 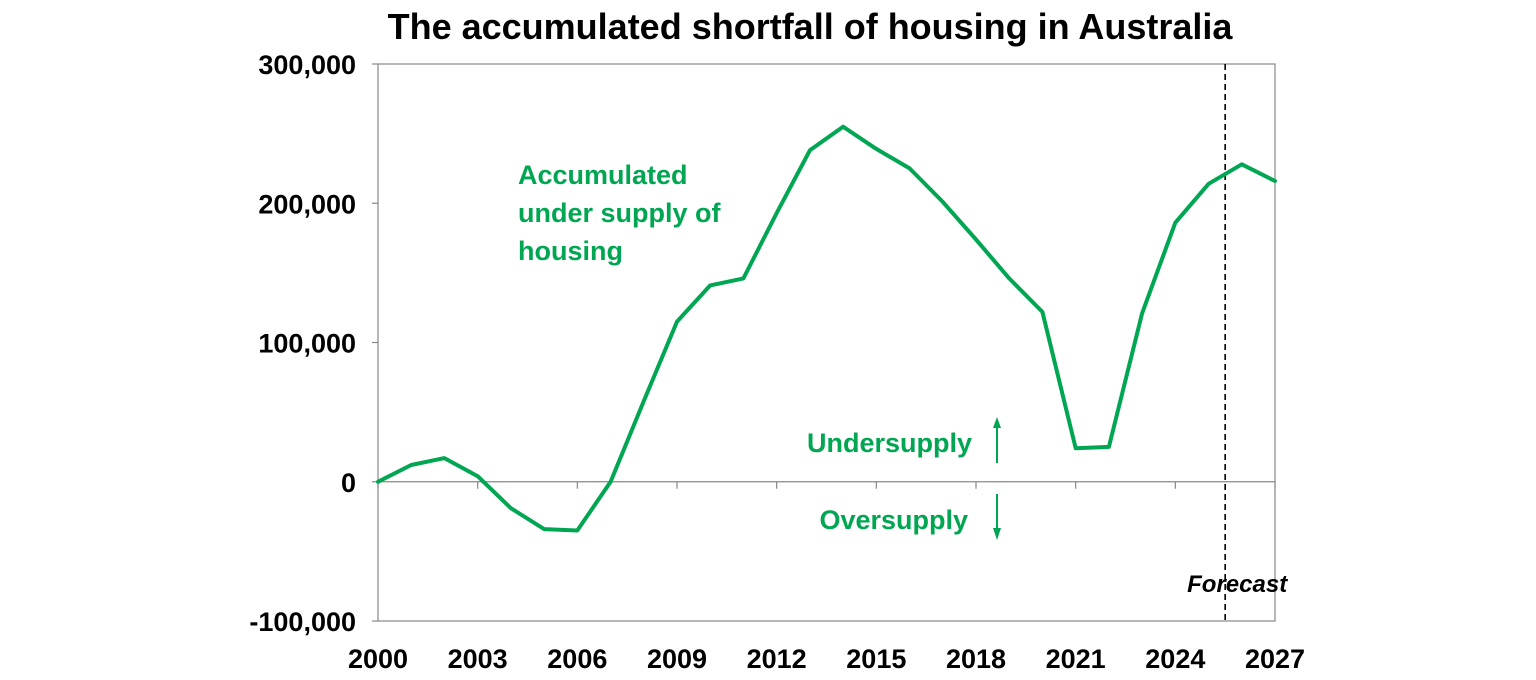 What do you see at coordinates (777, 659) in the screenshot?
I see `x-tick-label: 2012` at bounding box center [777, 659].